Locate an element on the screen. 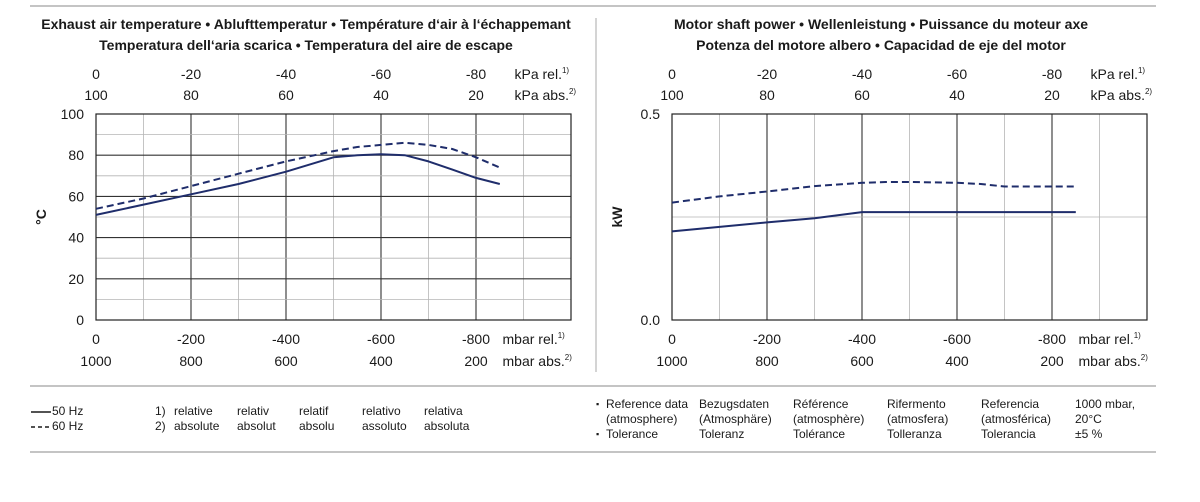 This screenshot has height=502, width=1200. reference-col-de: Bezugsdaten (Atmosphäre) Toleranz is located at coordinates (735, 419).